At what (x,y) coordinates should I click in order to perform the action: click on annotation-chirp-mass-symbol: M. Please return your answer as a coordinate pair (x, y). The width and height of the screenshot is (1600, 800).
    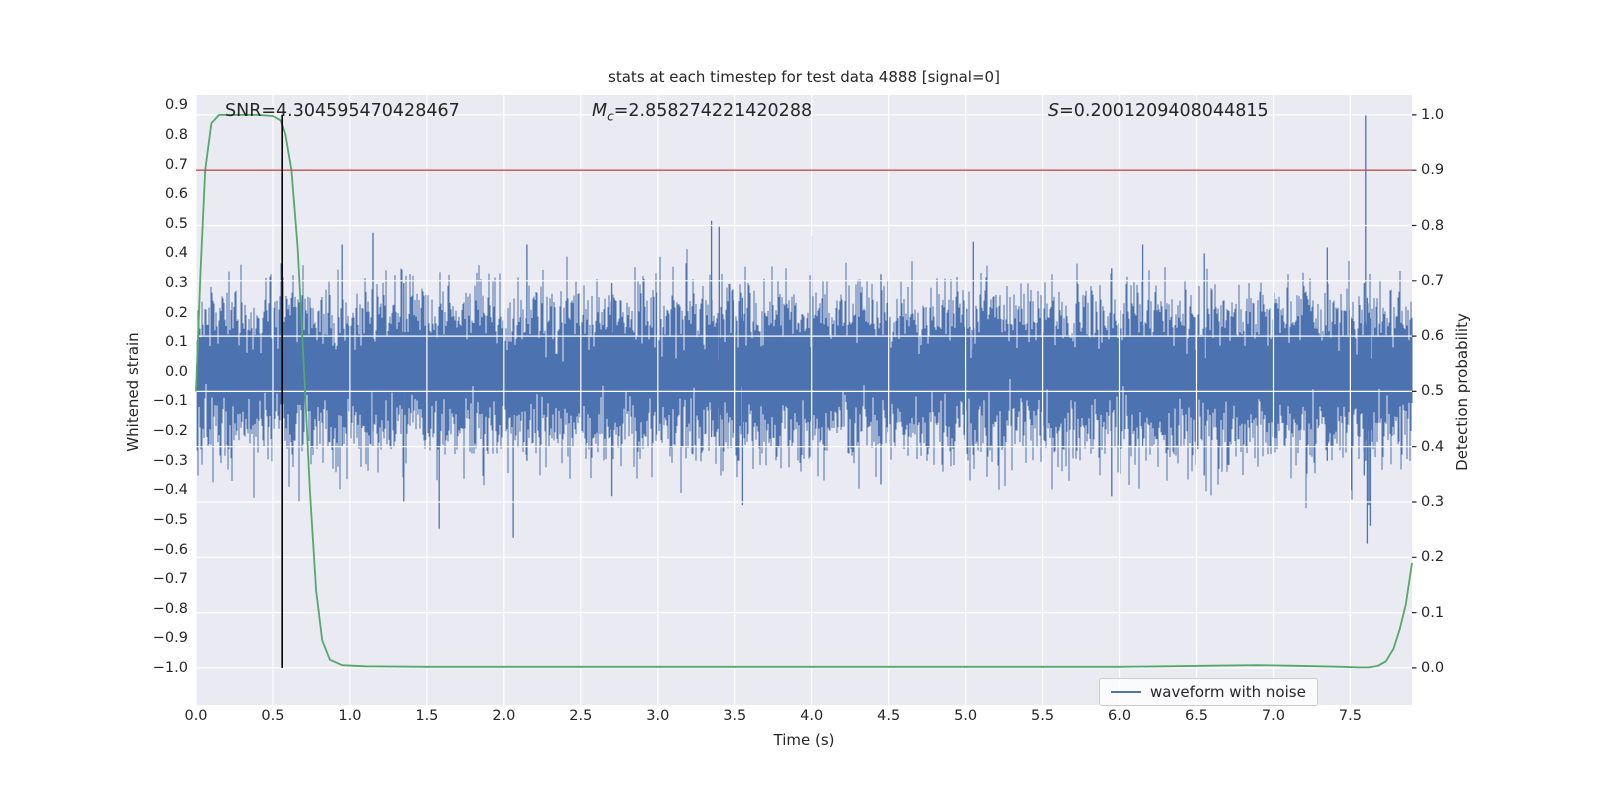
    Looking at the image, I should click on (600, 111).